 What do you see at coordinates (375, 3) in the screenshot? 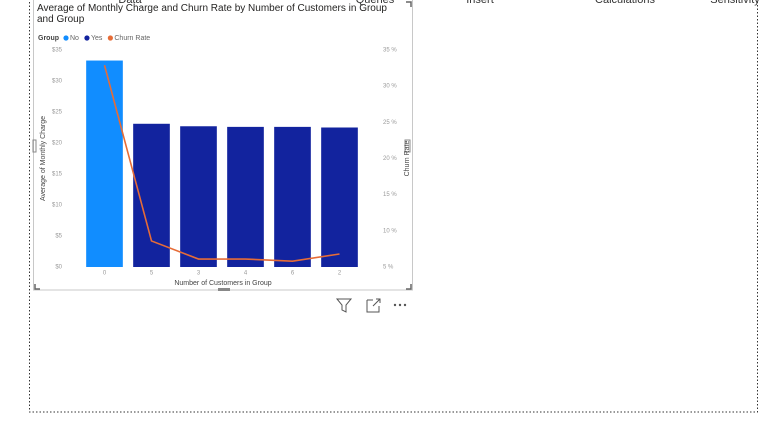
I see `ribbon-tab: Queries` at bounding box center [375, 3].